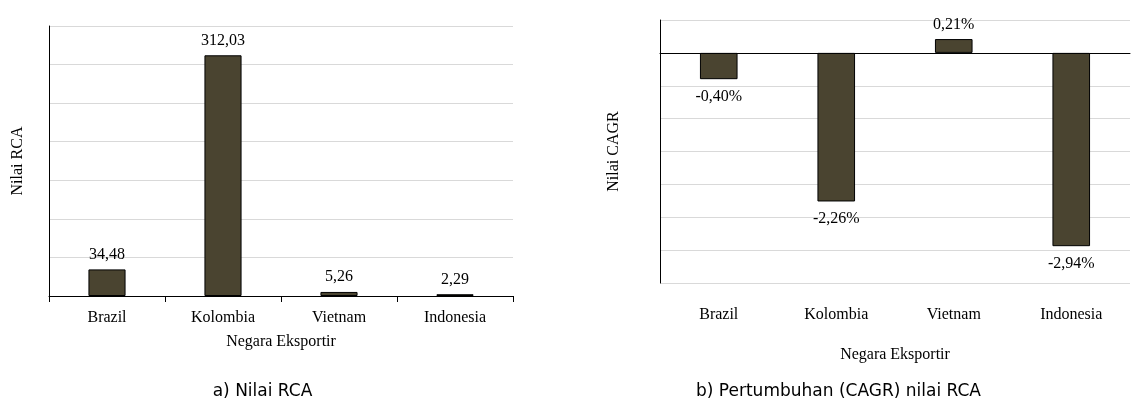  What do you see at coordinates (719, 95) in the screenshot?
I see `data-label: -0,40%` at bounding box center [719, 95].